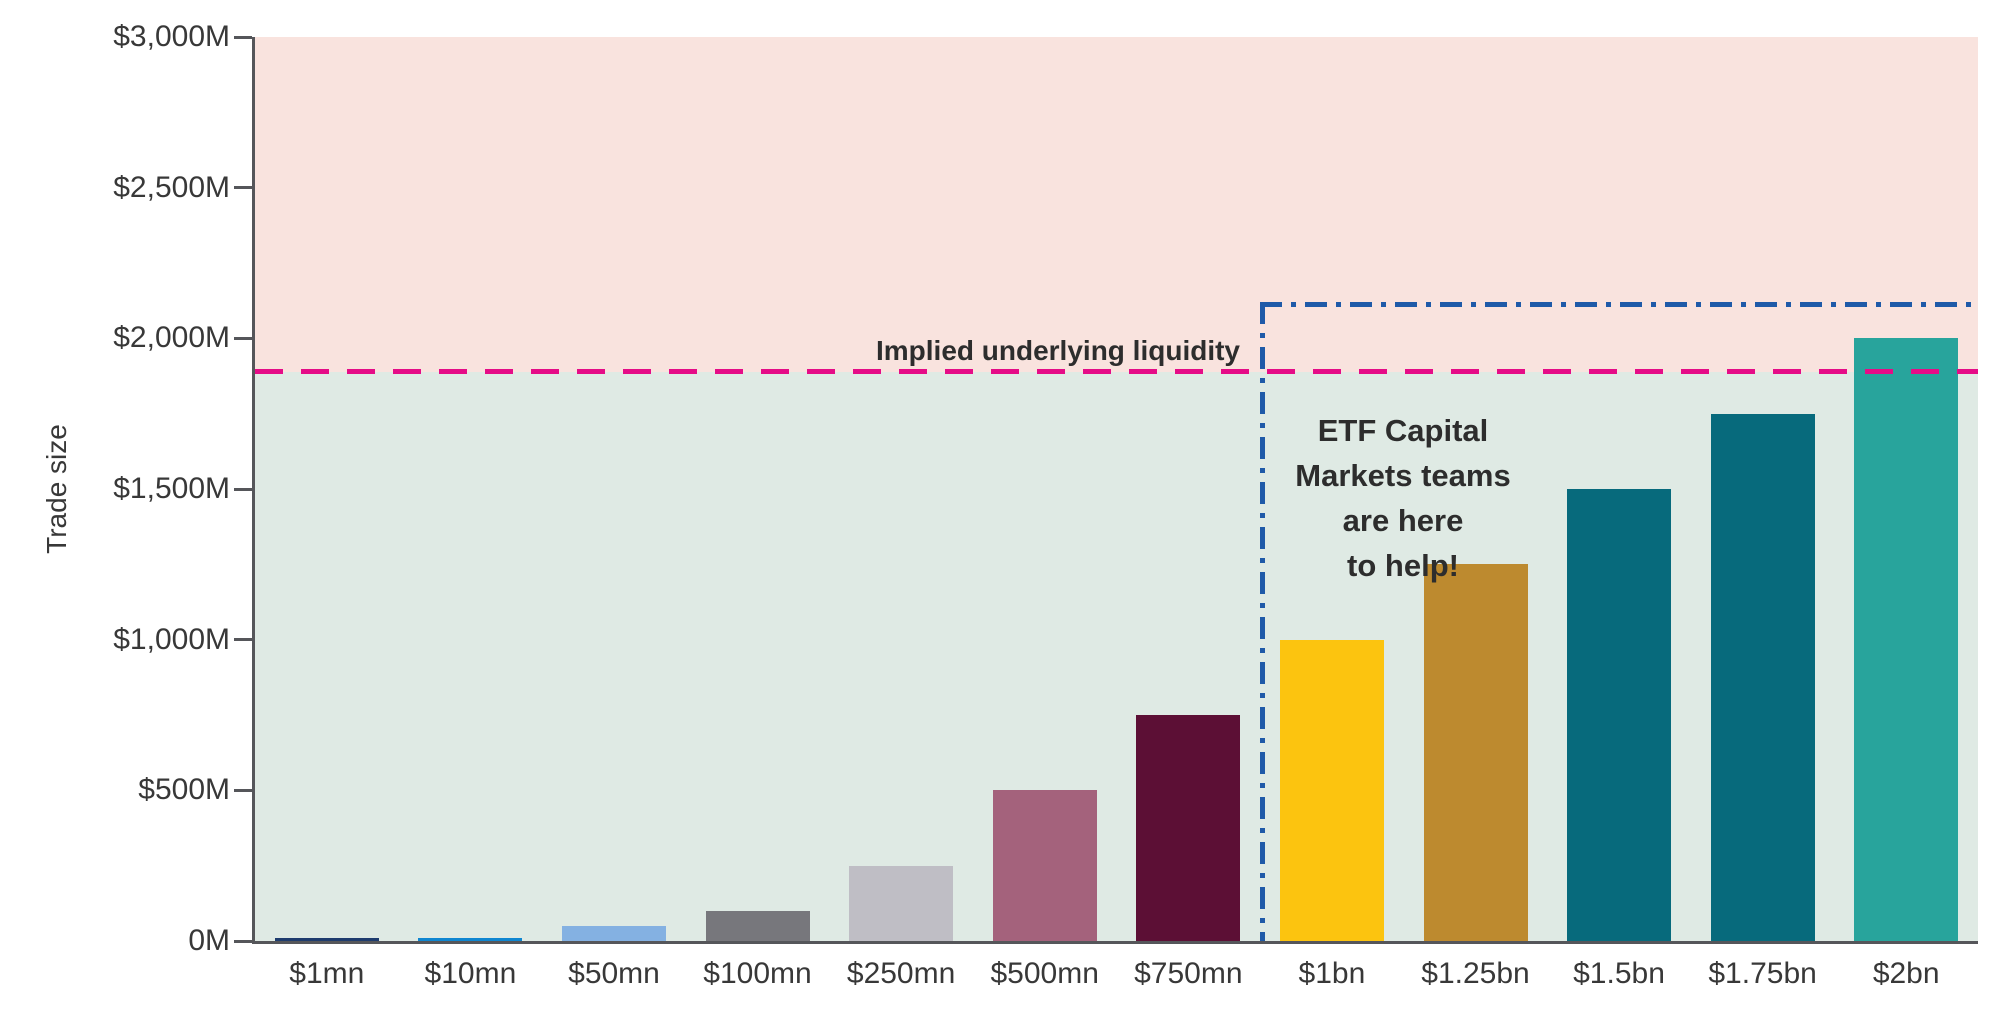 This screenshot has width=2011, height=1014. What do you see at coordinates (253, 490) in the screenshot?
I see `y-axis-line` at bounding box center [253, 490].